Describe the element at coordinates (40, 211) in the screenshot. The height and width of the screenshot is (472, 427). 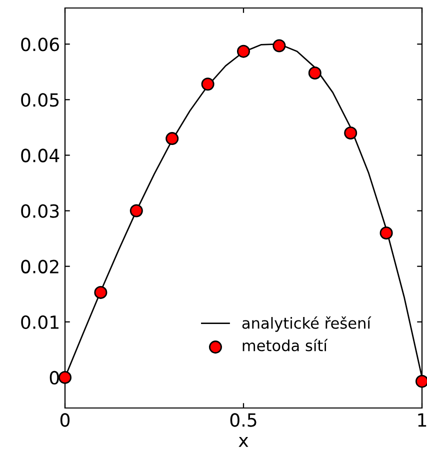
I see `y-tick-label: 0.03` at that location.